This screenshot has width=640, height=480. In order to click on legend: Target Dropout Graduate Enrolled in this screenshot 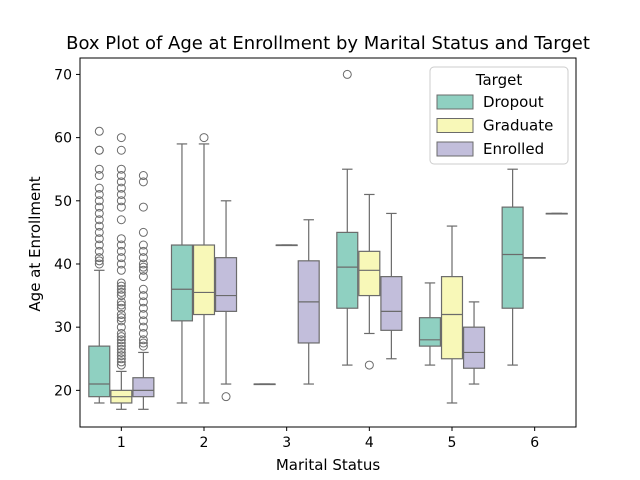, I will do `click(499, 115)`.